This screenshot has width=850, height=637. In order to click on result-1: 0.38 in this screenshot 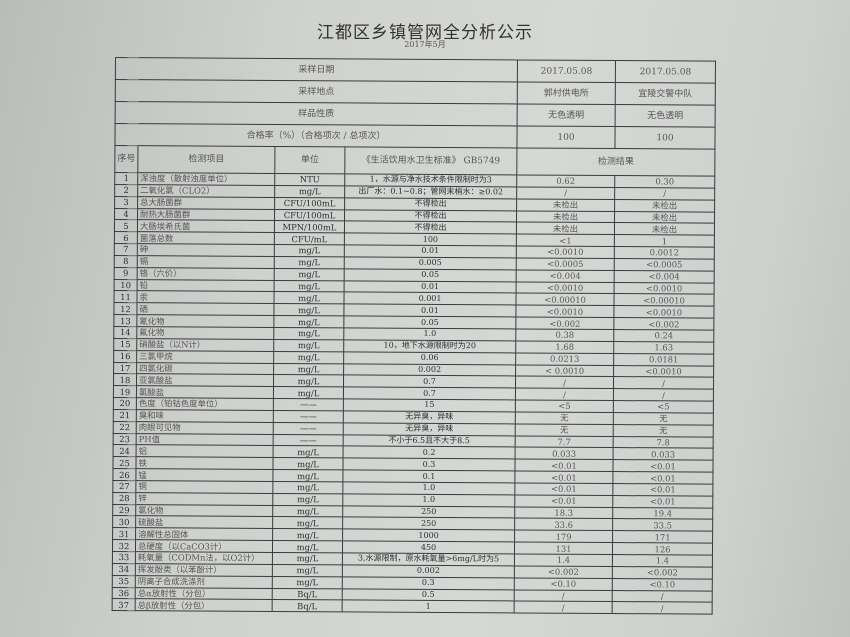, I will do `click(564, 335)`.